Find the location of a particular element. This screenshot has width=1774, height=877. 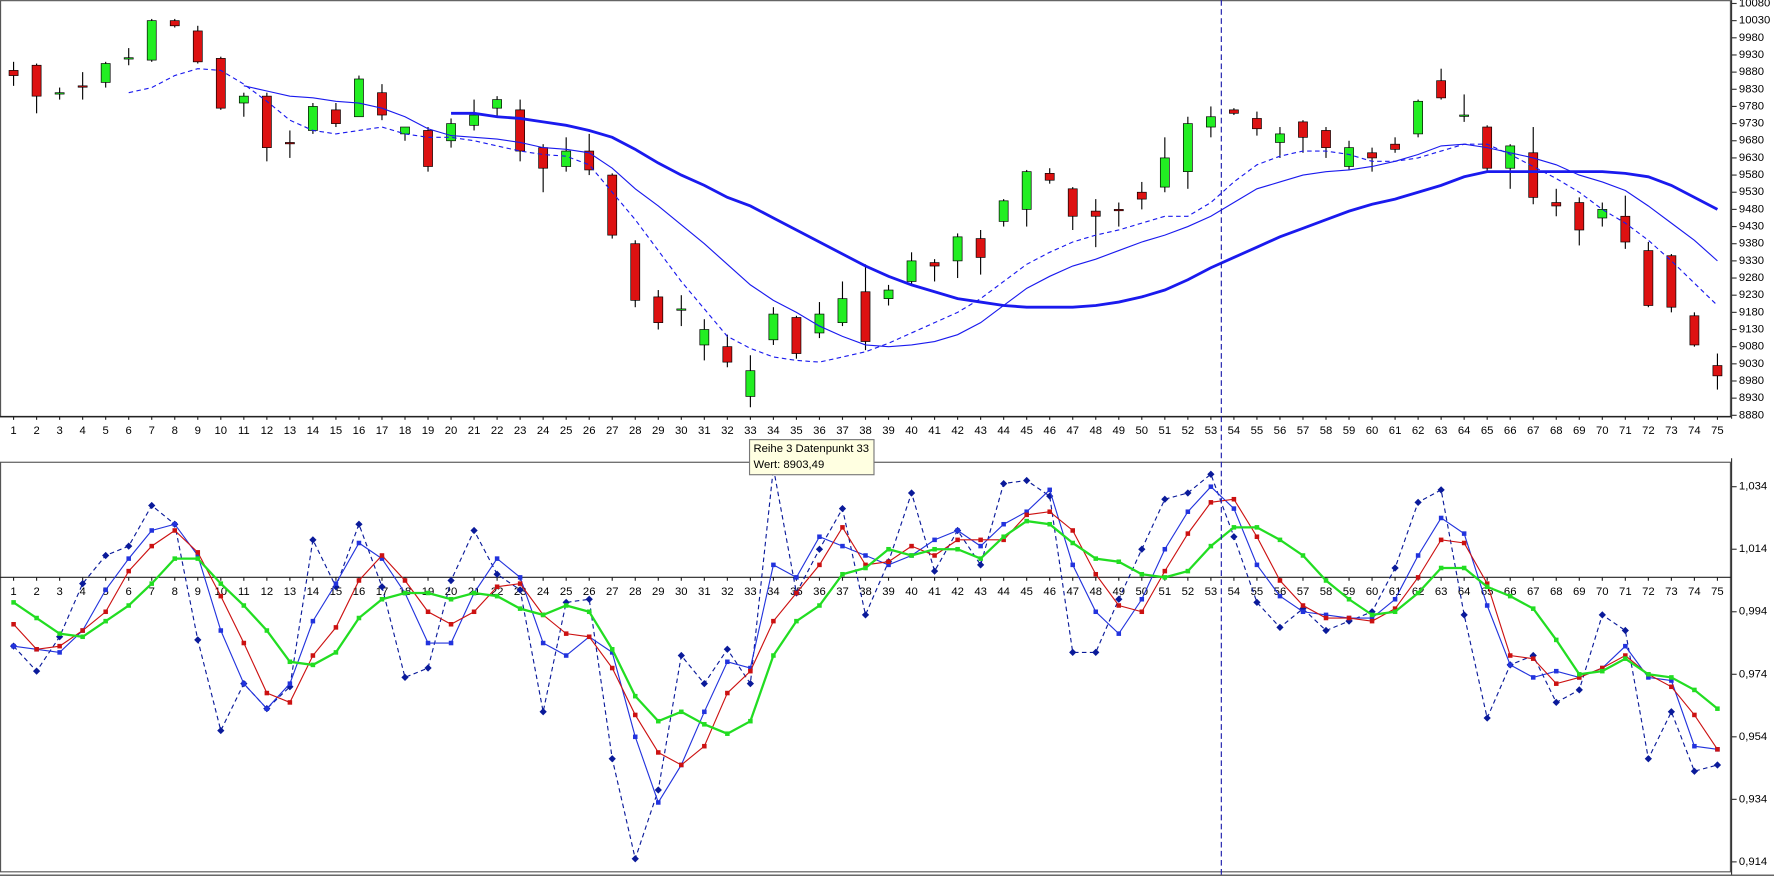

x-tick-label: 64 is located at coordinates (1464, 592).